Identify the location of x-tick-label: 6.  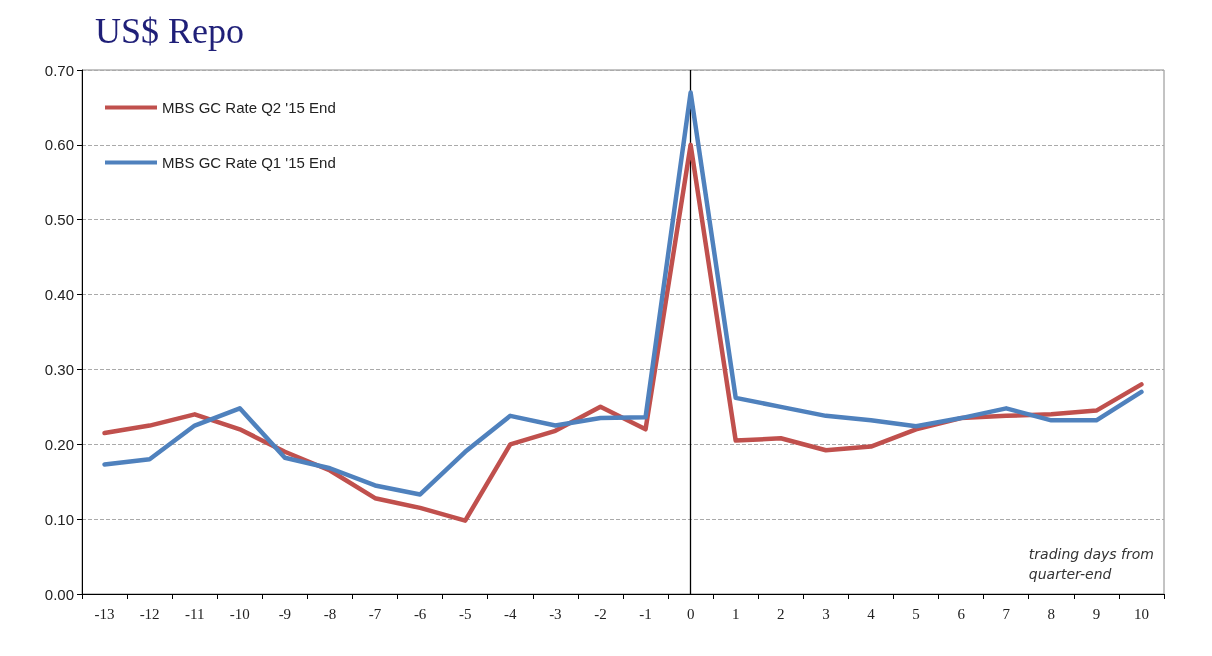
(961, 613).